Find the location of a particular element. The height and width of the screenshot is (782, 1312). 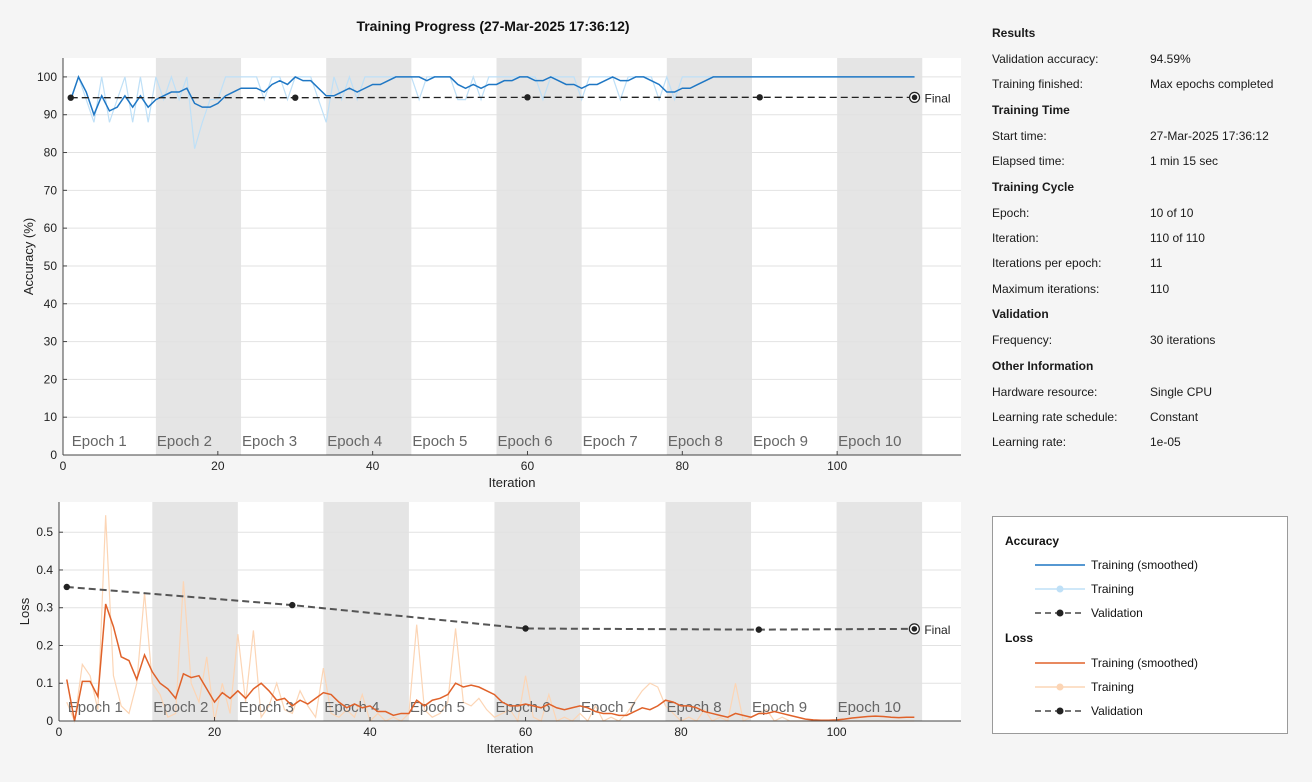

info-key: Learning rate schedule: is located at coordinates (1055, 416).